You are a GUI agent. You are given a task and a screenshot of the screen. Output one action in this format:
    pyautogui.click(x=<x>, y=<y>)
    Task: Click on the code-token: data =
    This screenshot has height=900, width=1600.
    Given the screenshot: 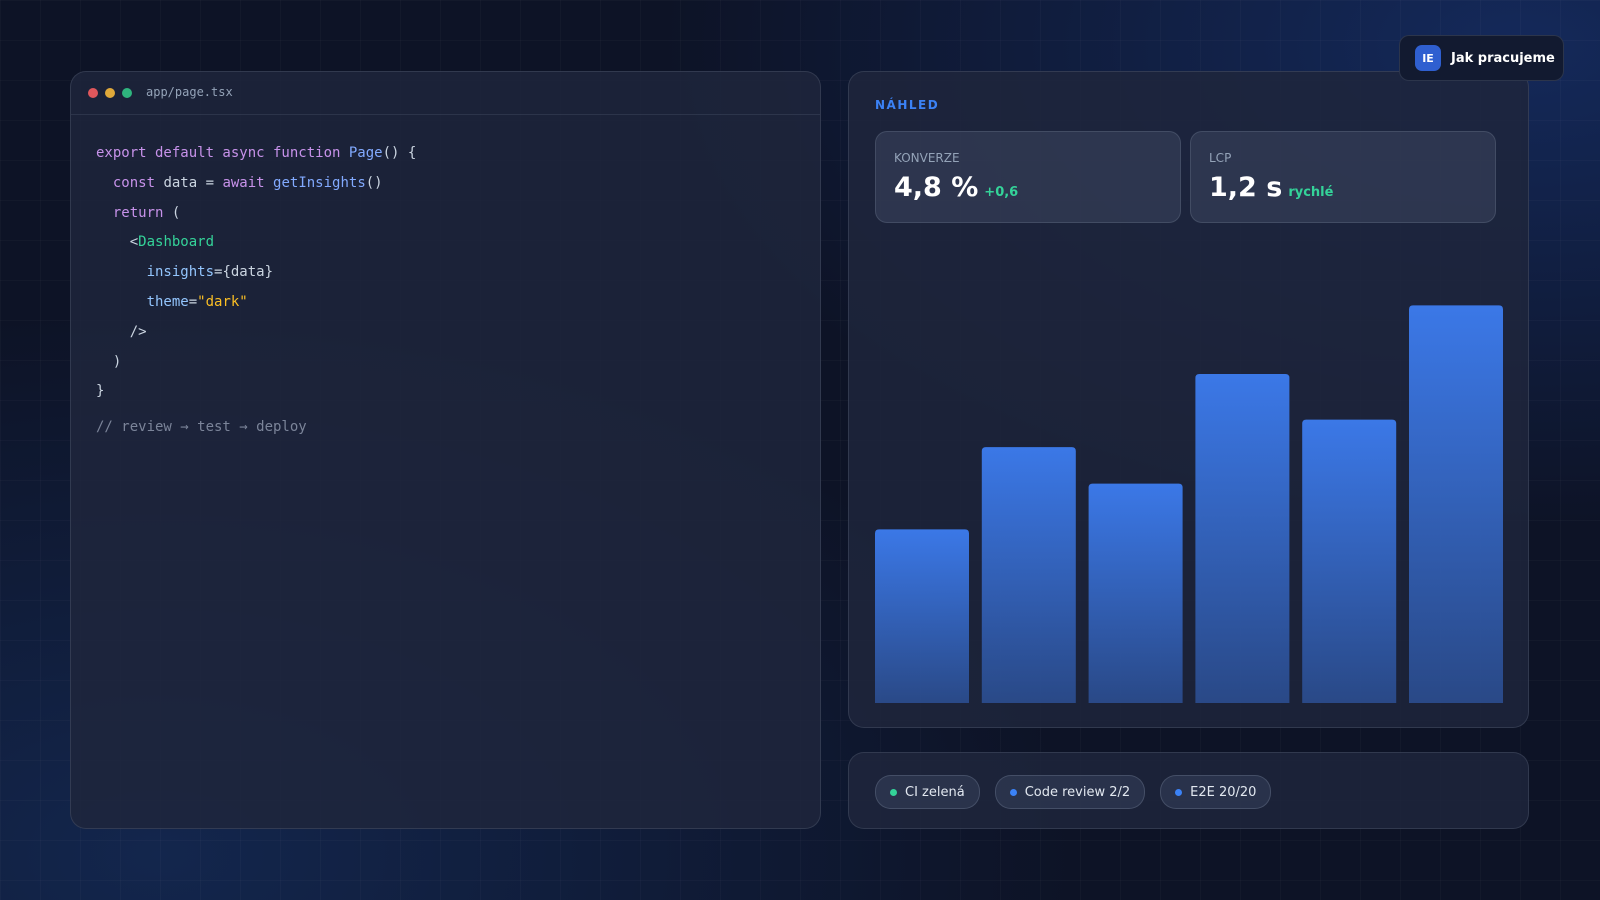 What is the action you would take?
    pyautogui.click(x=189, y=182)
    